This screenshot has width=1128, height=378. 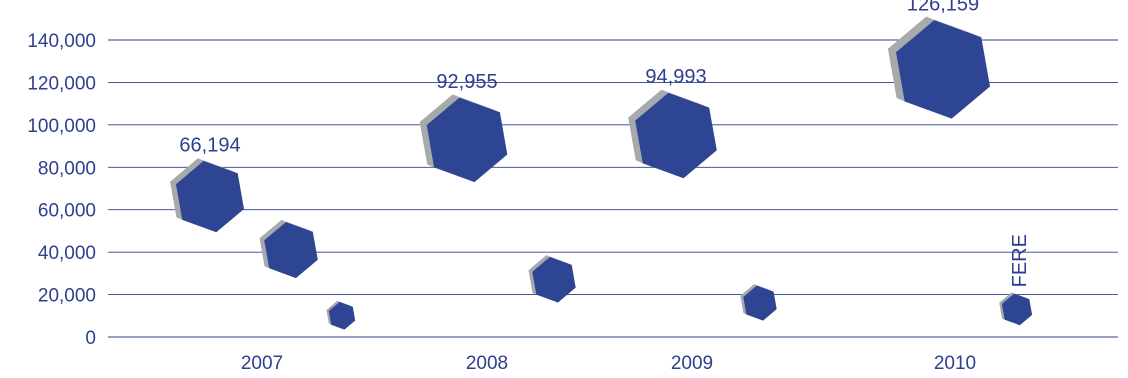 I want to click on y-tick-label: 120,000, so click(x=61, y=83).